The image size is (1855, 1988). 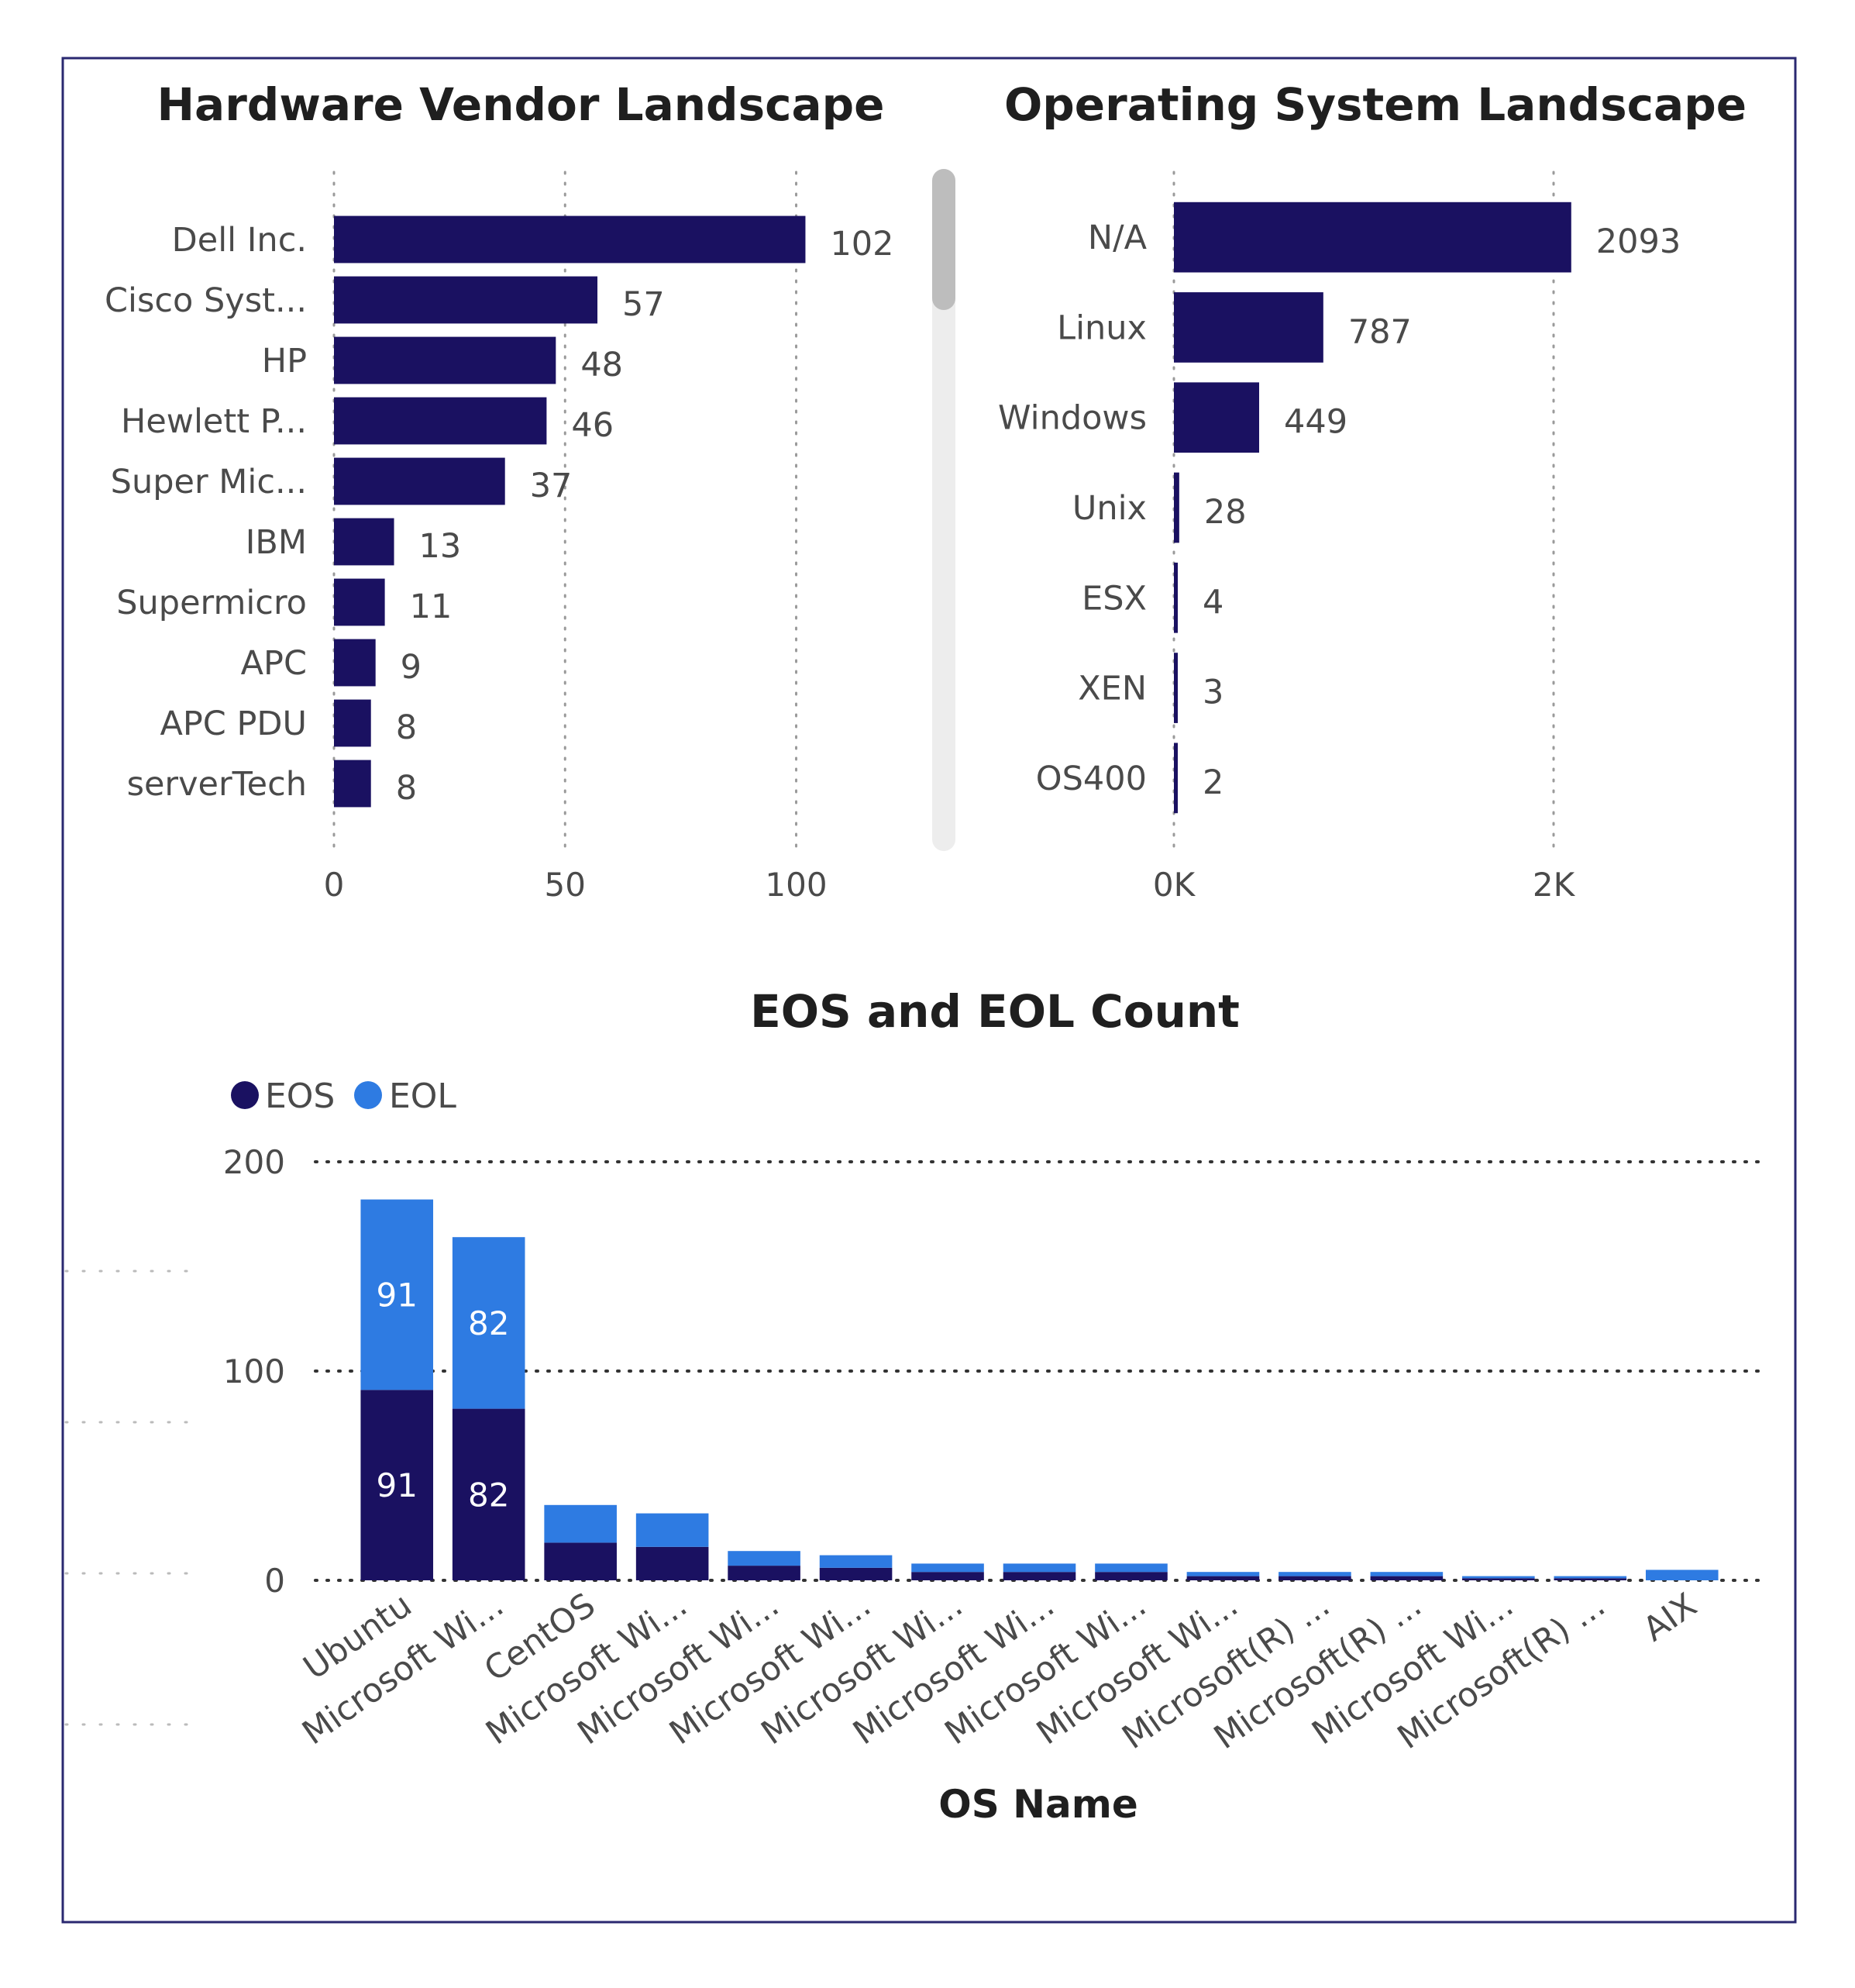 I want to click on legend-eol-marker, so click(x=368, y=1095).